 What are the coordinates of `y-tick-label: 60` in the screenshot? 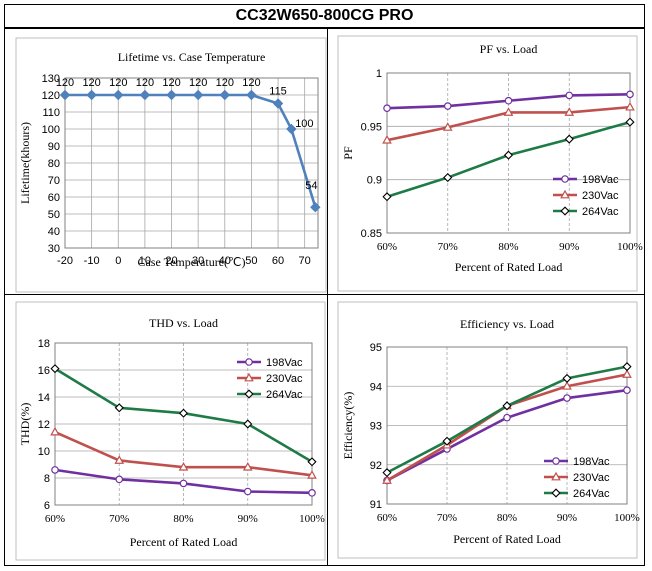 It's located at (54, 198).